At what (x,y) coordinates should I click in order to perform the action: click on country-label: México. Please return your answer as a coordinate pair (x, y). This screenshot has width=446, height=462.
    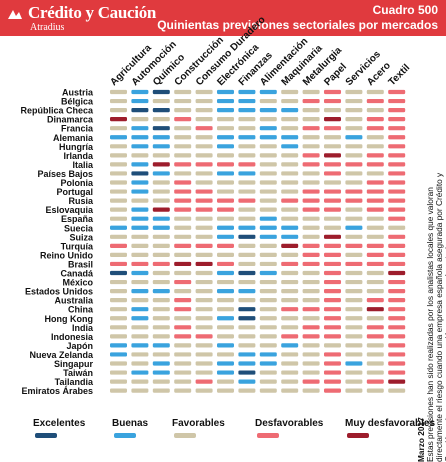
    Looking at the image, I should click on (77, 283).